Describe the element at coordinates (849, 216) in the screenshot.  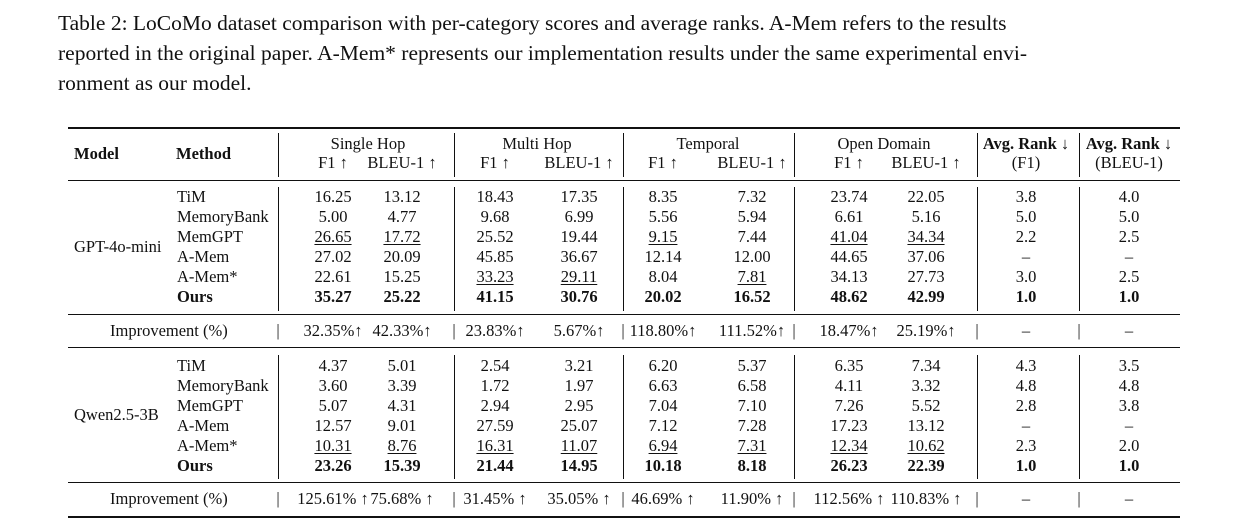
I see `table-cell: 6.61` at that location.